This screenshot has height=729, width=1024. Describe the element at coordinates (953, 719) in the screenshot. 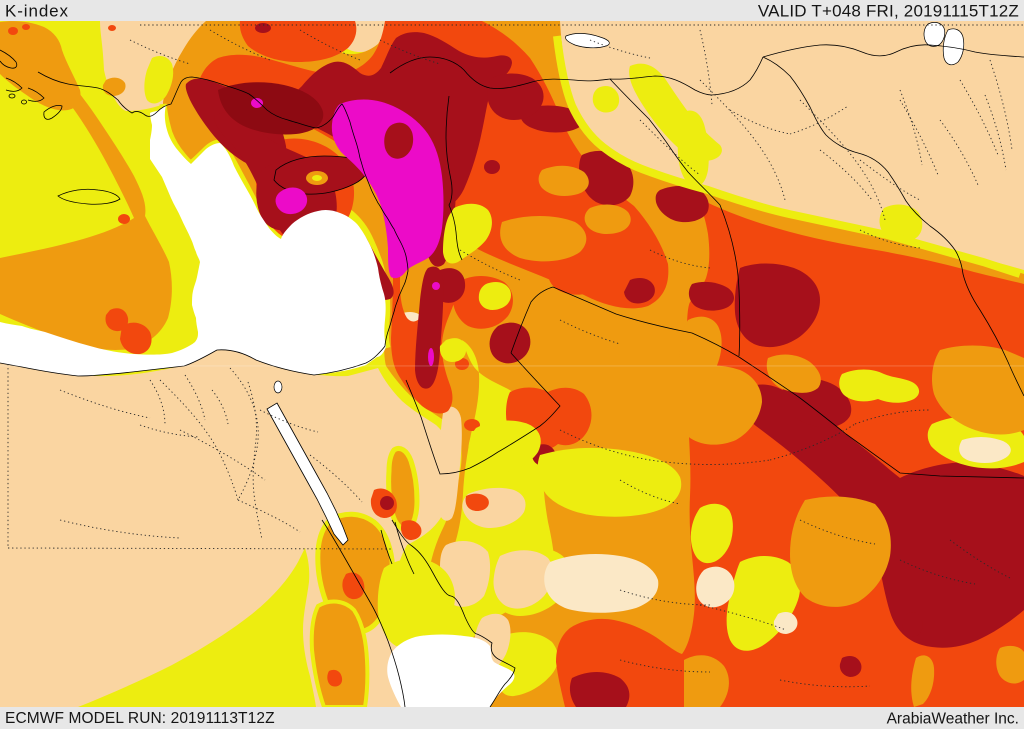

I see `svg-text: ArabiaWeather Inc.` at that location.